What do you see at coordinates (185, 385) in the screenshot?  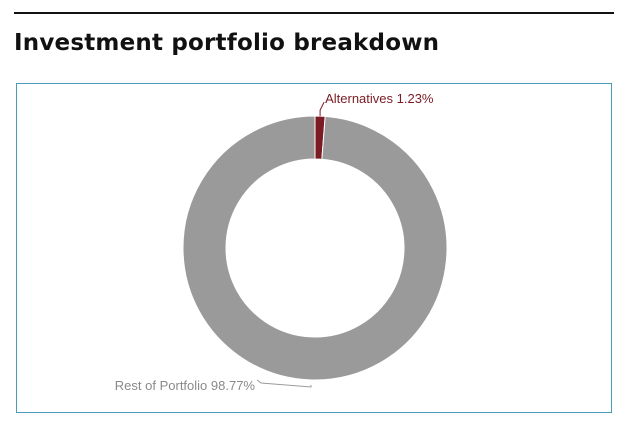 I see `label-rest-of-portfolio: Rest of Portfolio 98.77%` at bounding box center [185, 385].